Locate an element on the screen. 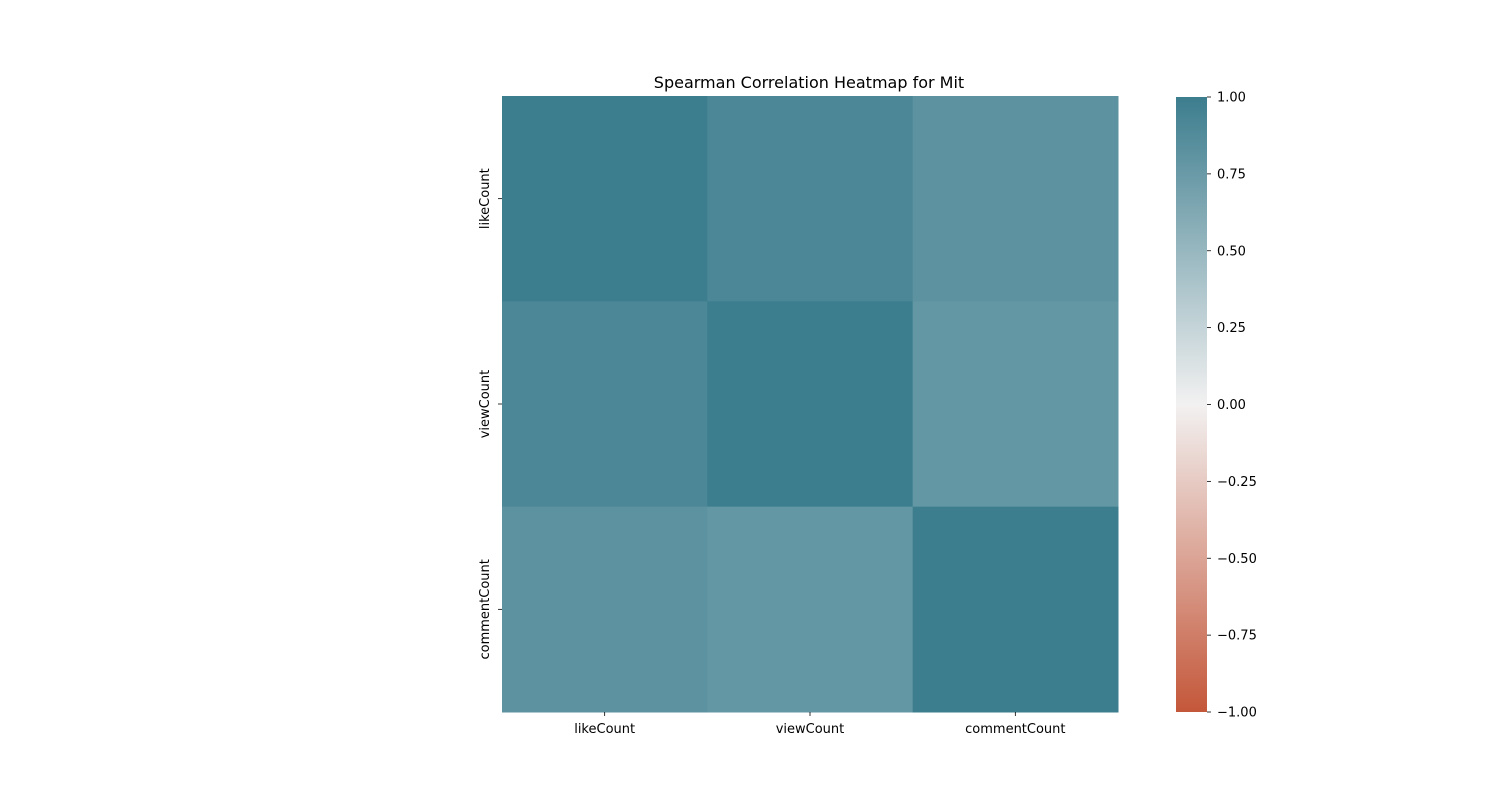 The height and width of the screenshot is (800, 1500). y-tick-label: viewCount is located at coordinates (485, 404).